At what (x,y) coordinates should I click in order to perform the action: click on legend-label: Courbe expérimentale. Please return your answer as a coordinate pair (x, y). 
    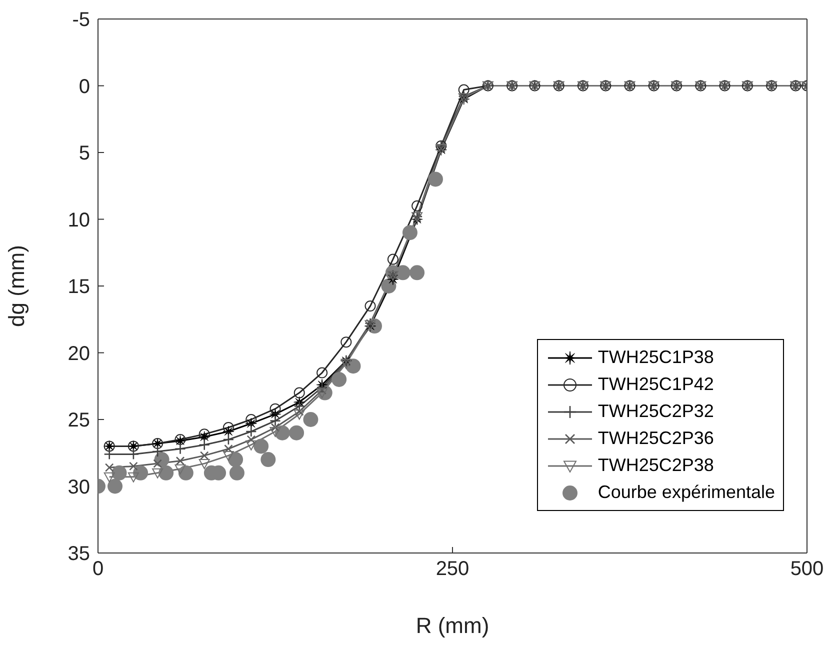
    Looking at the image, I should click on (686, 492).